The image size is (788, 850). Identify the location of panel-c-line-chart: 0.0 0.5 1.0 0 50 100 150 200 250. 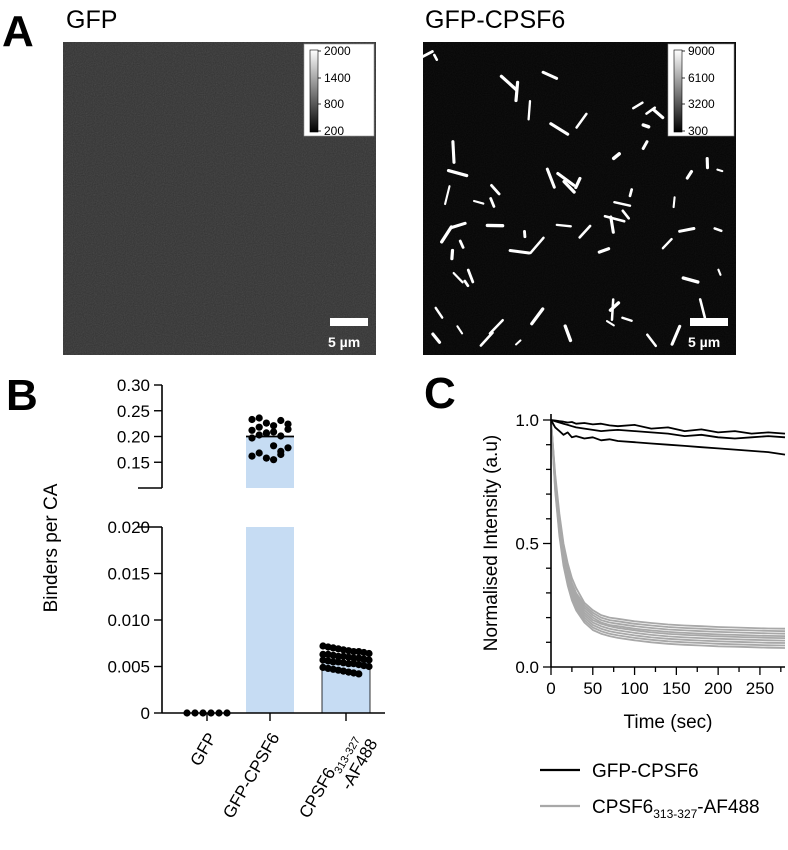
(650, 554).